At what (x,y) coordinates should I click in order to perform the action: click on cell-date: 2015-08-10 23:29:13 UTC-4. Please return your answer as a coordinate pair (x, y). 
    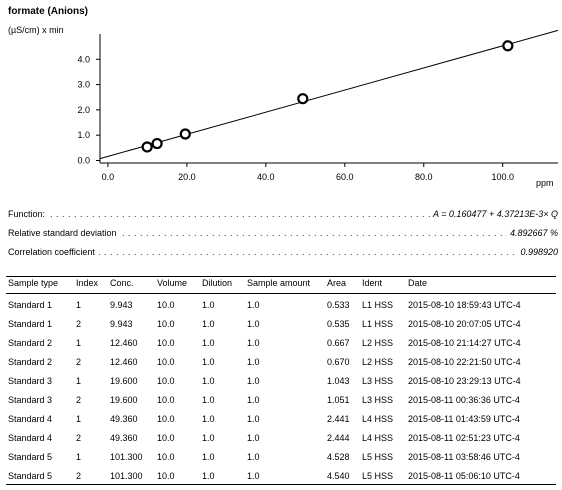
    Looking at the image, I should click on (464, 380).